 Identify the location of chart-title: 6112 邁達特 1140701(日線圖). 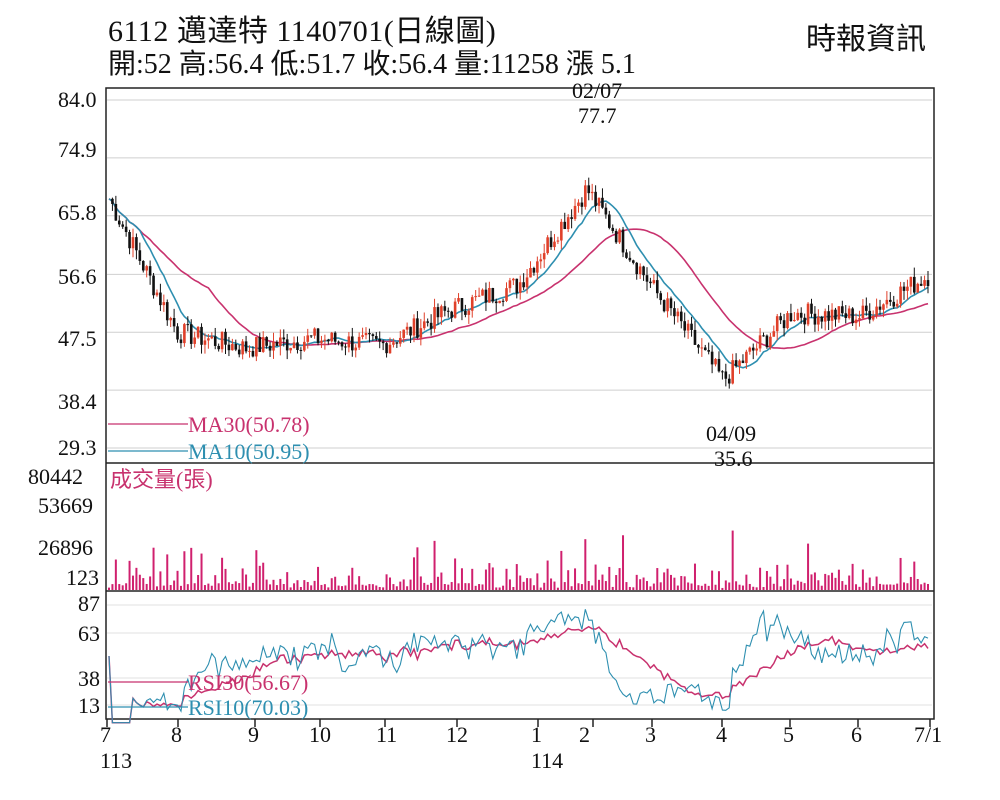
(302, 31).